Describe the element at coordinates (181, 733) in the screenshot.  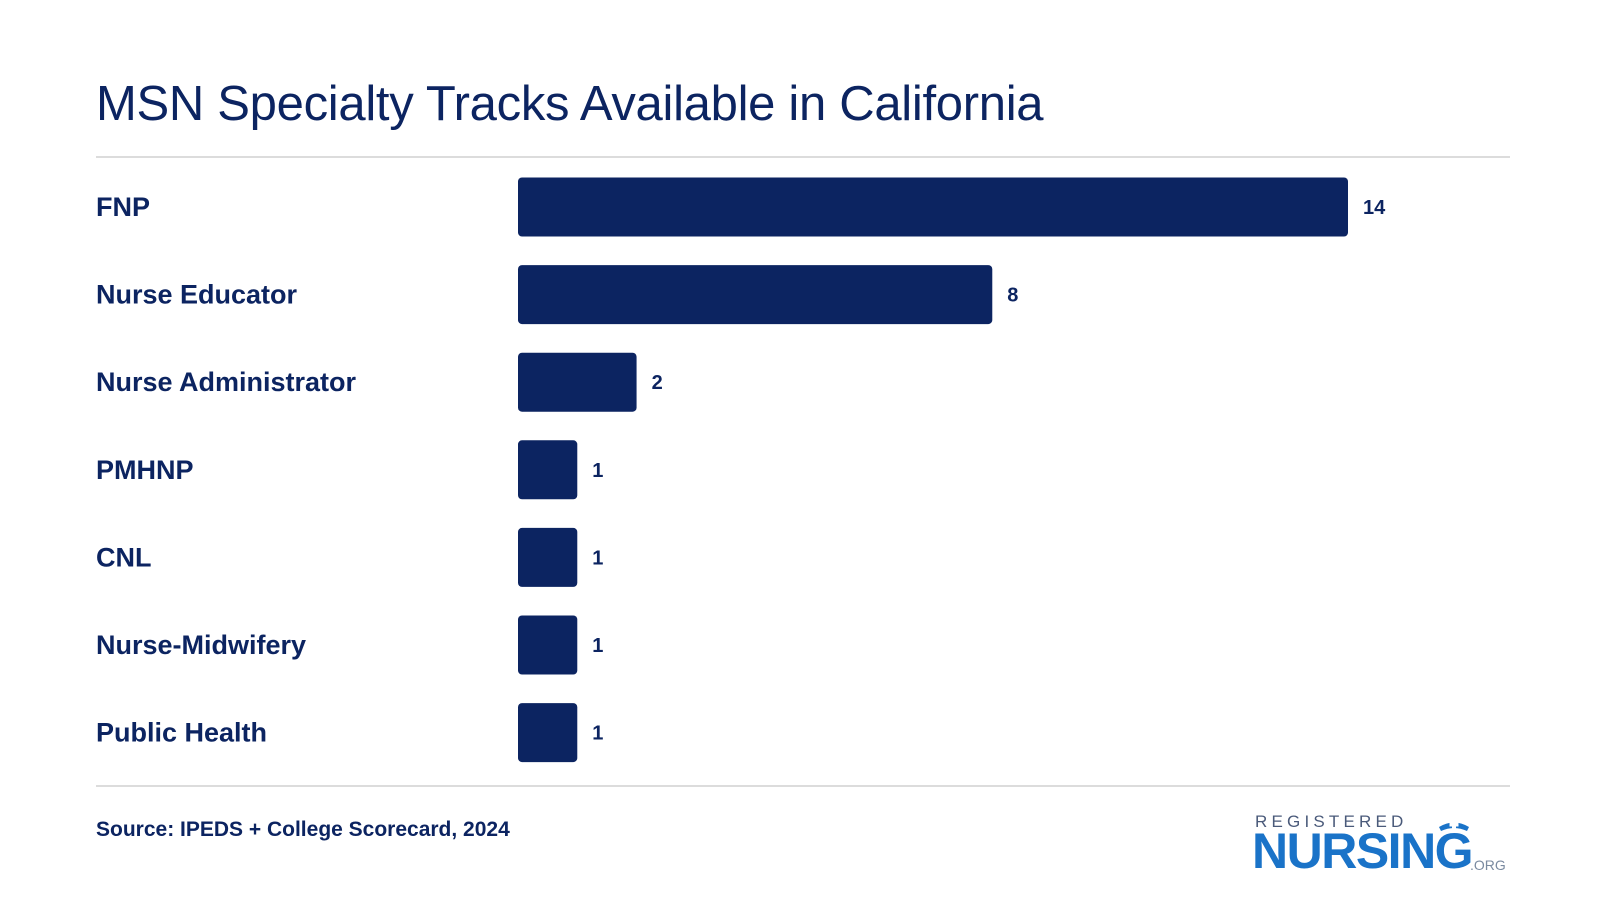
I see `category-label: Public Health` at that location.